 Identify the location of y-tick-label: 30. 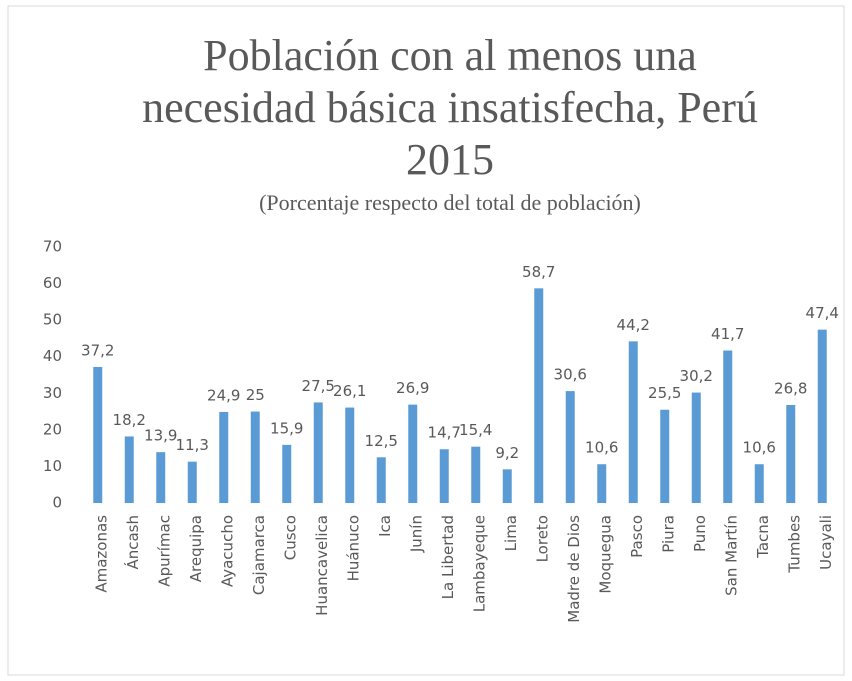
(52, 393).